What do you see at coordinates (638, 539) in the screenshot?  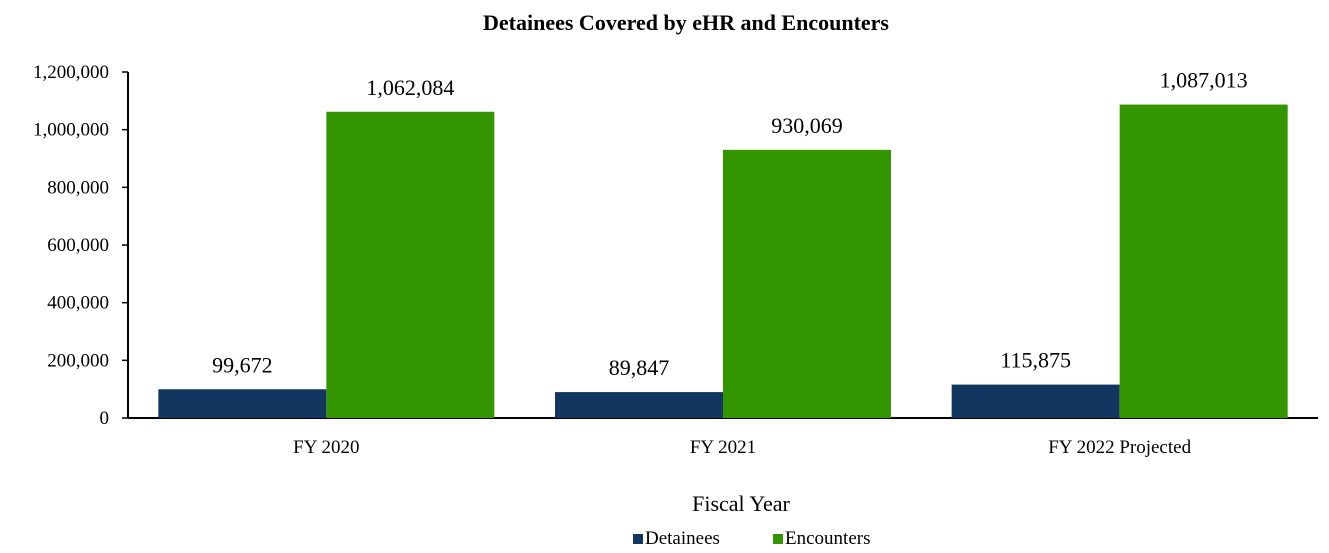 I see `legend-swatch-detainees` at bounding box center [638, 539].